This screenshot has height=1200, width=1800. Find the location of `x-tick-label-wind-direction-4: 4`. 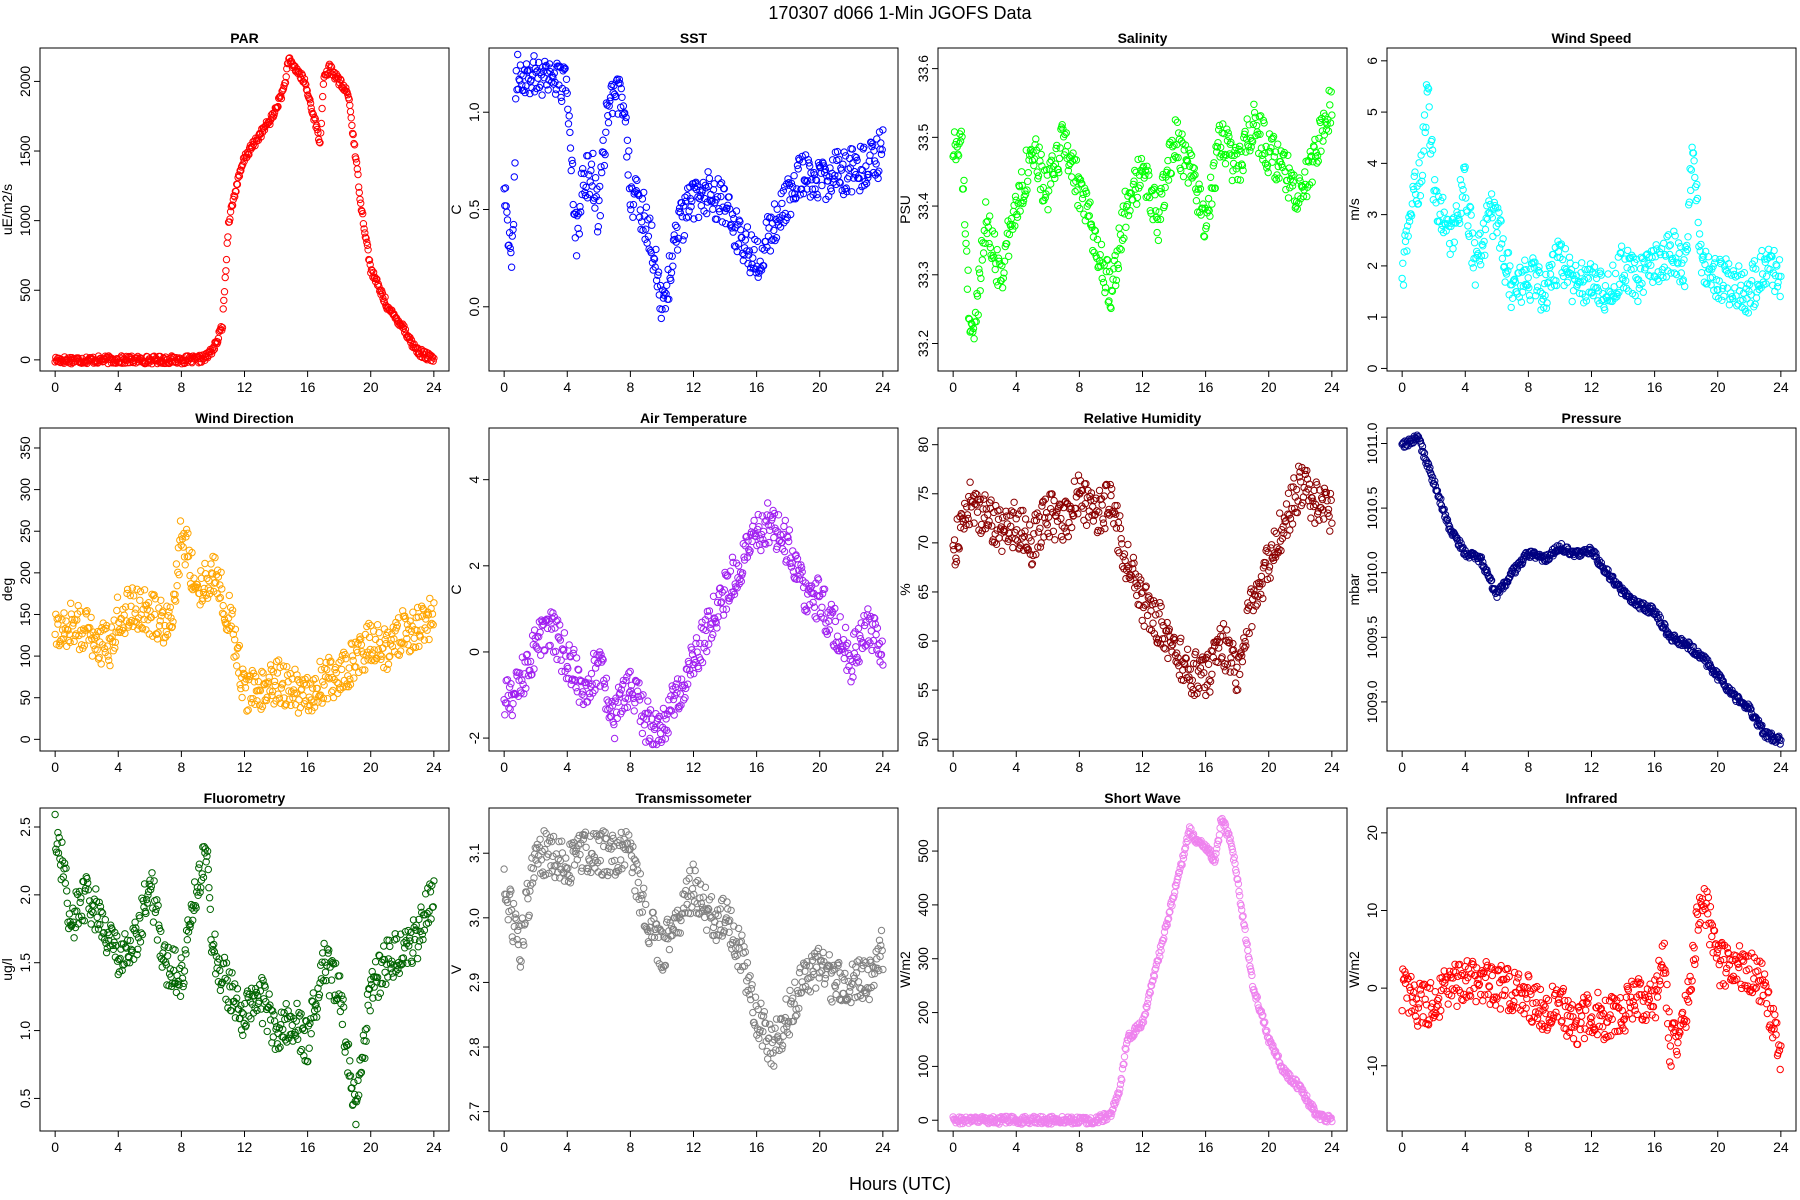

x-tick-label-wind-direction-4: 4 is located at coordinates (118, 767).